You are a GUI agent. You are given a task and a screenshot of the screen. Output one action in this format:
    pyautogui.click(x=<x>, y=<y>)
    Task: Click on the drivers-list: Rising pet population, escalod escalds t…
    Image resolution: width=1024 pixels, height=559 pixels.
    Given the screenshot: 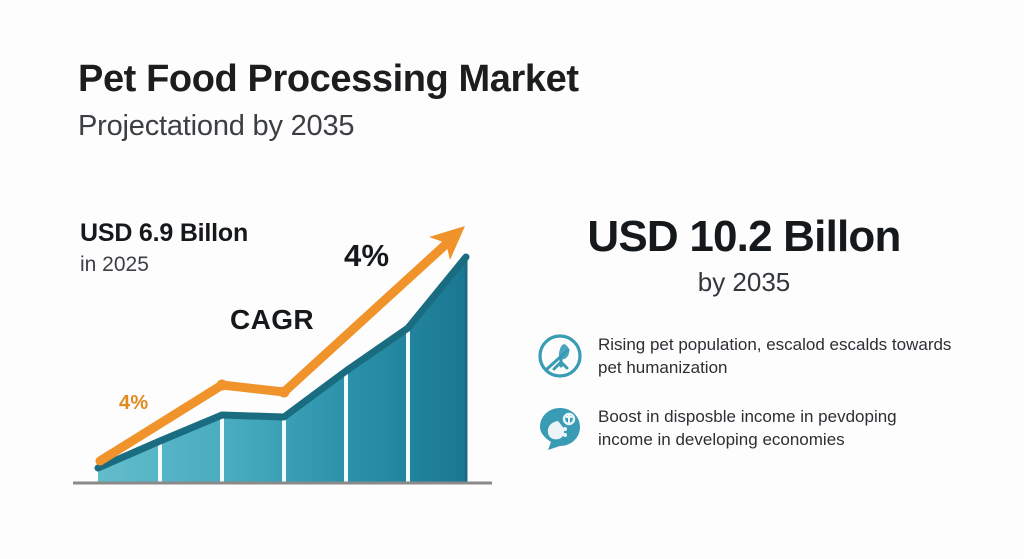 What is the action you would take?
    pyautogui.click(x=744, y=400)
    